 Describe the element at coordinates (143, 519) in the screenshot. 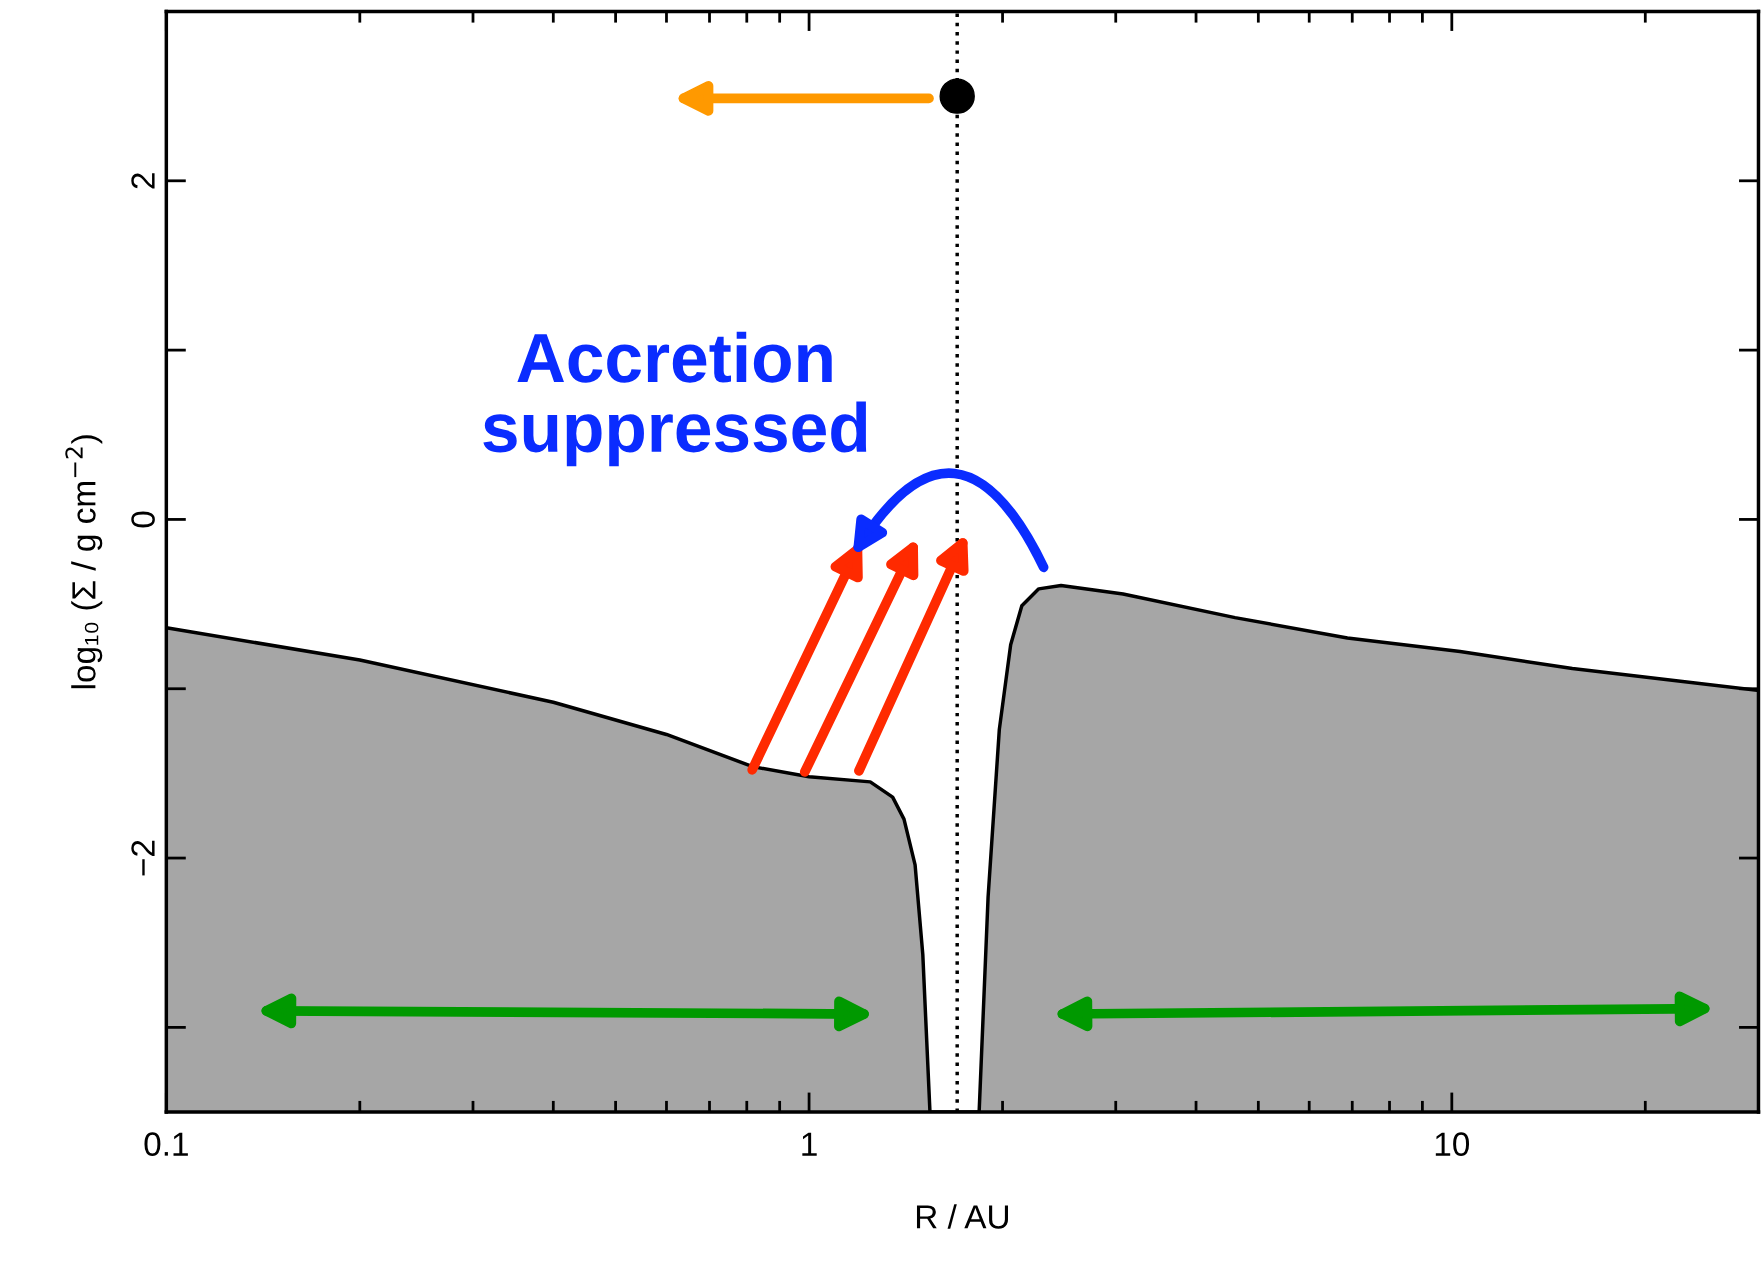

I see `y-tick-label: 0` at that location.